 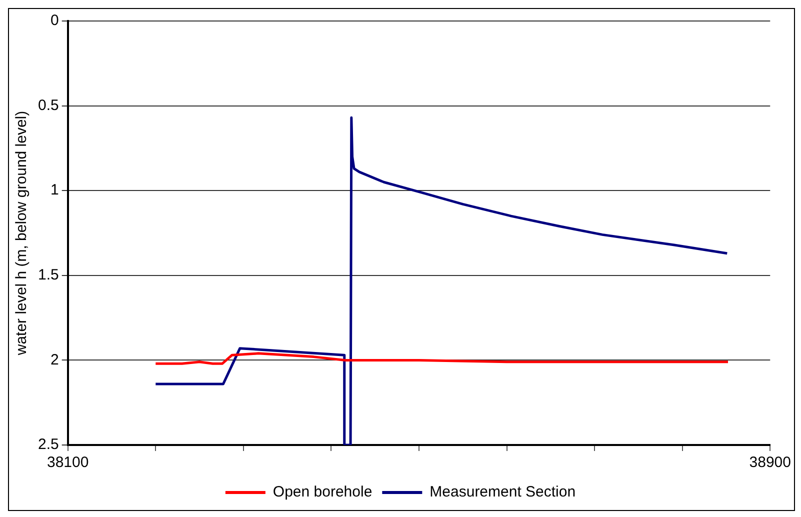 What do you see at coordinates (503, 492) in the screenshot?
I see `legend-label: Measurement Section` at bounding box center [503, 492].